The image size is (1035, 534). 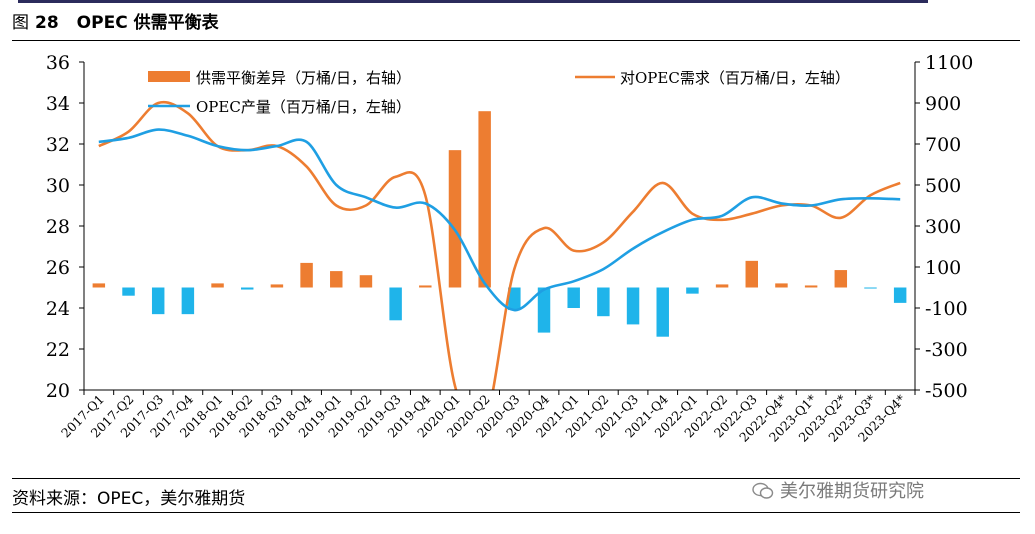 What do you see at coordinates (147, 23) in the screenshot?
I see `chart-title: OPEC 供需平衡表` at bounding box center [147, 23].